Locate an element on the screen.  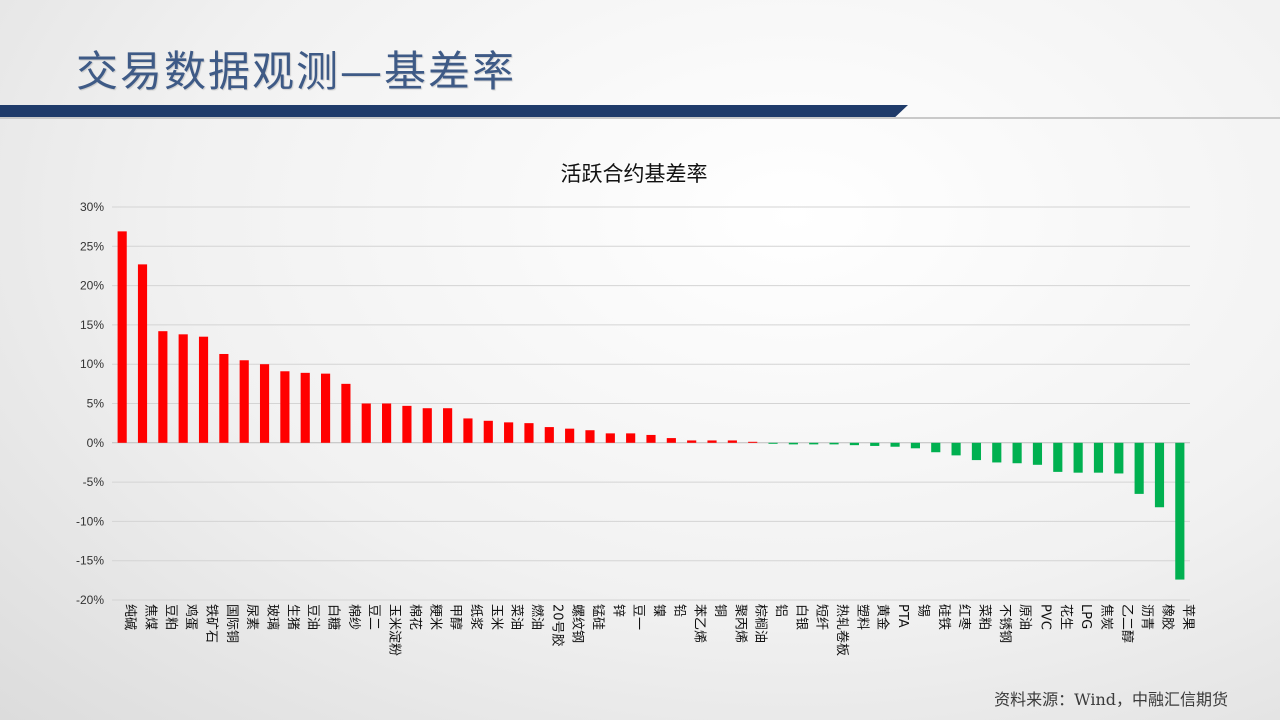
chart-title: 活跃合约基差率 is located at coordinates (634, 174).